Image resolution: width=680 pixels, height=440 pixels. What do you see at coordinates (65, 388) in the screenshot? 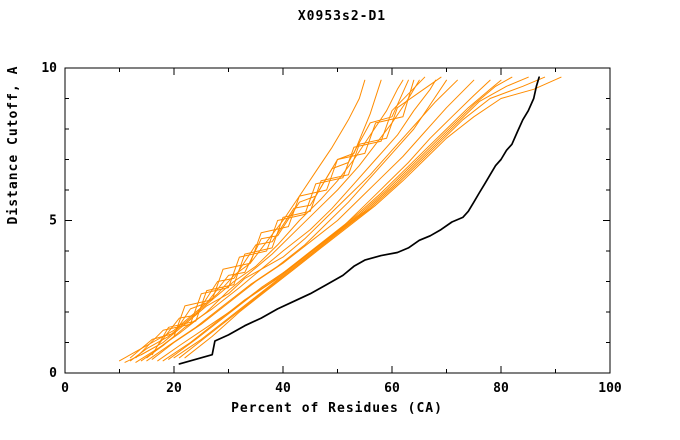
I see `x-tick-label: 0` at bounding box center [65, 388].